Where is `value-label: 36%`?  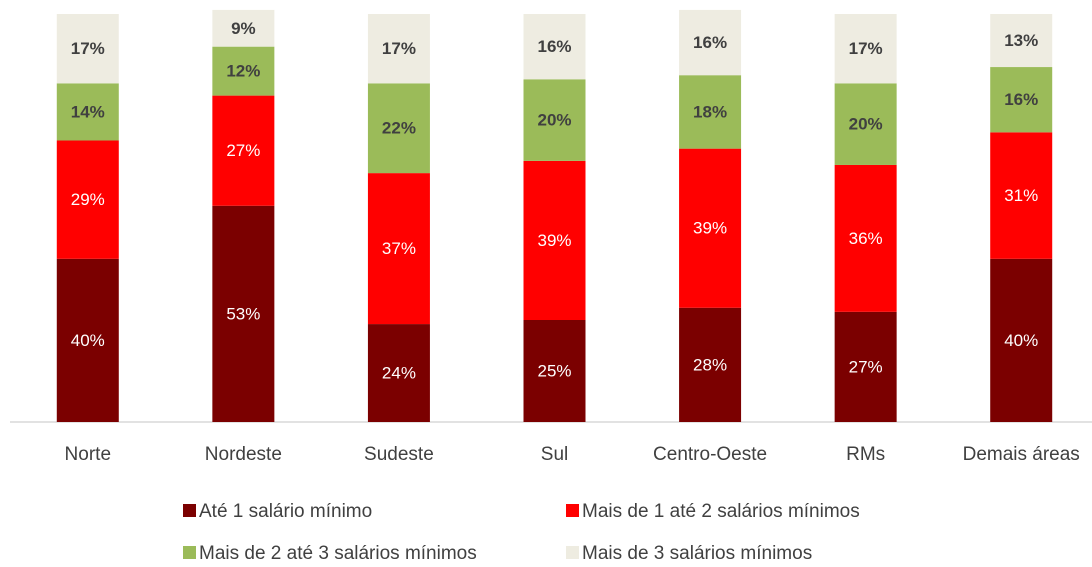 value-label: 36% is located at coordinates (866, 238).